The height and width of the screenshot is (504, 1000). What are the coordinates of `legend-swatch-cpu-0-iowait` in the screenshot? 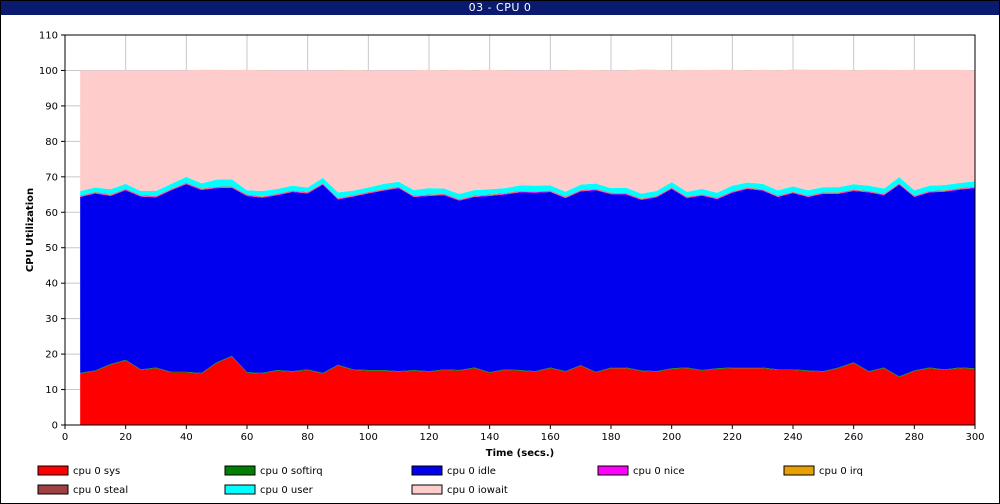 It's located at (427, 489).